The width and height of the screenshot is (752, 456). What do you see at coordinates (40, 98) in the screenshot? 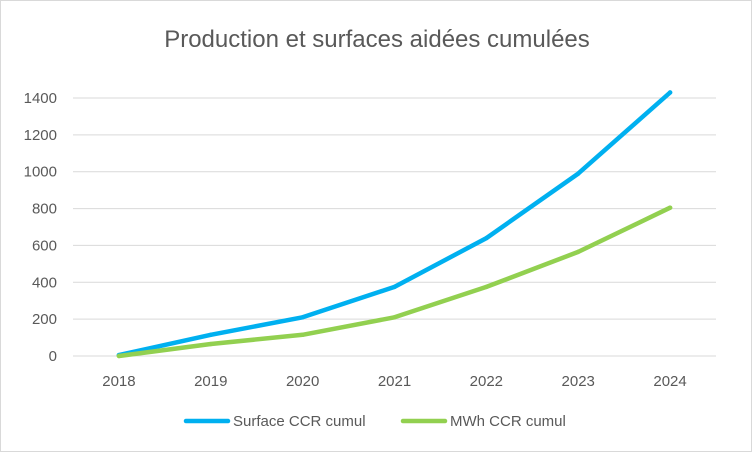
I see `y-tick-label: 1400` at bounding box center [40, 98].